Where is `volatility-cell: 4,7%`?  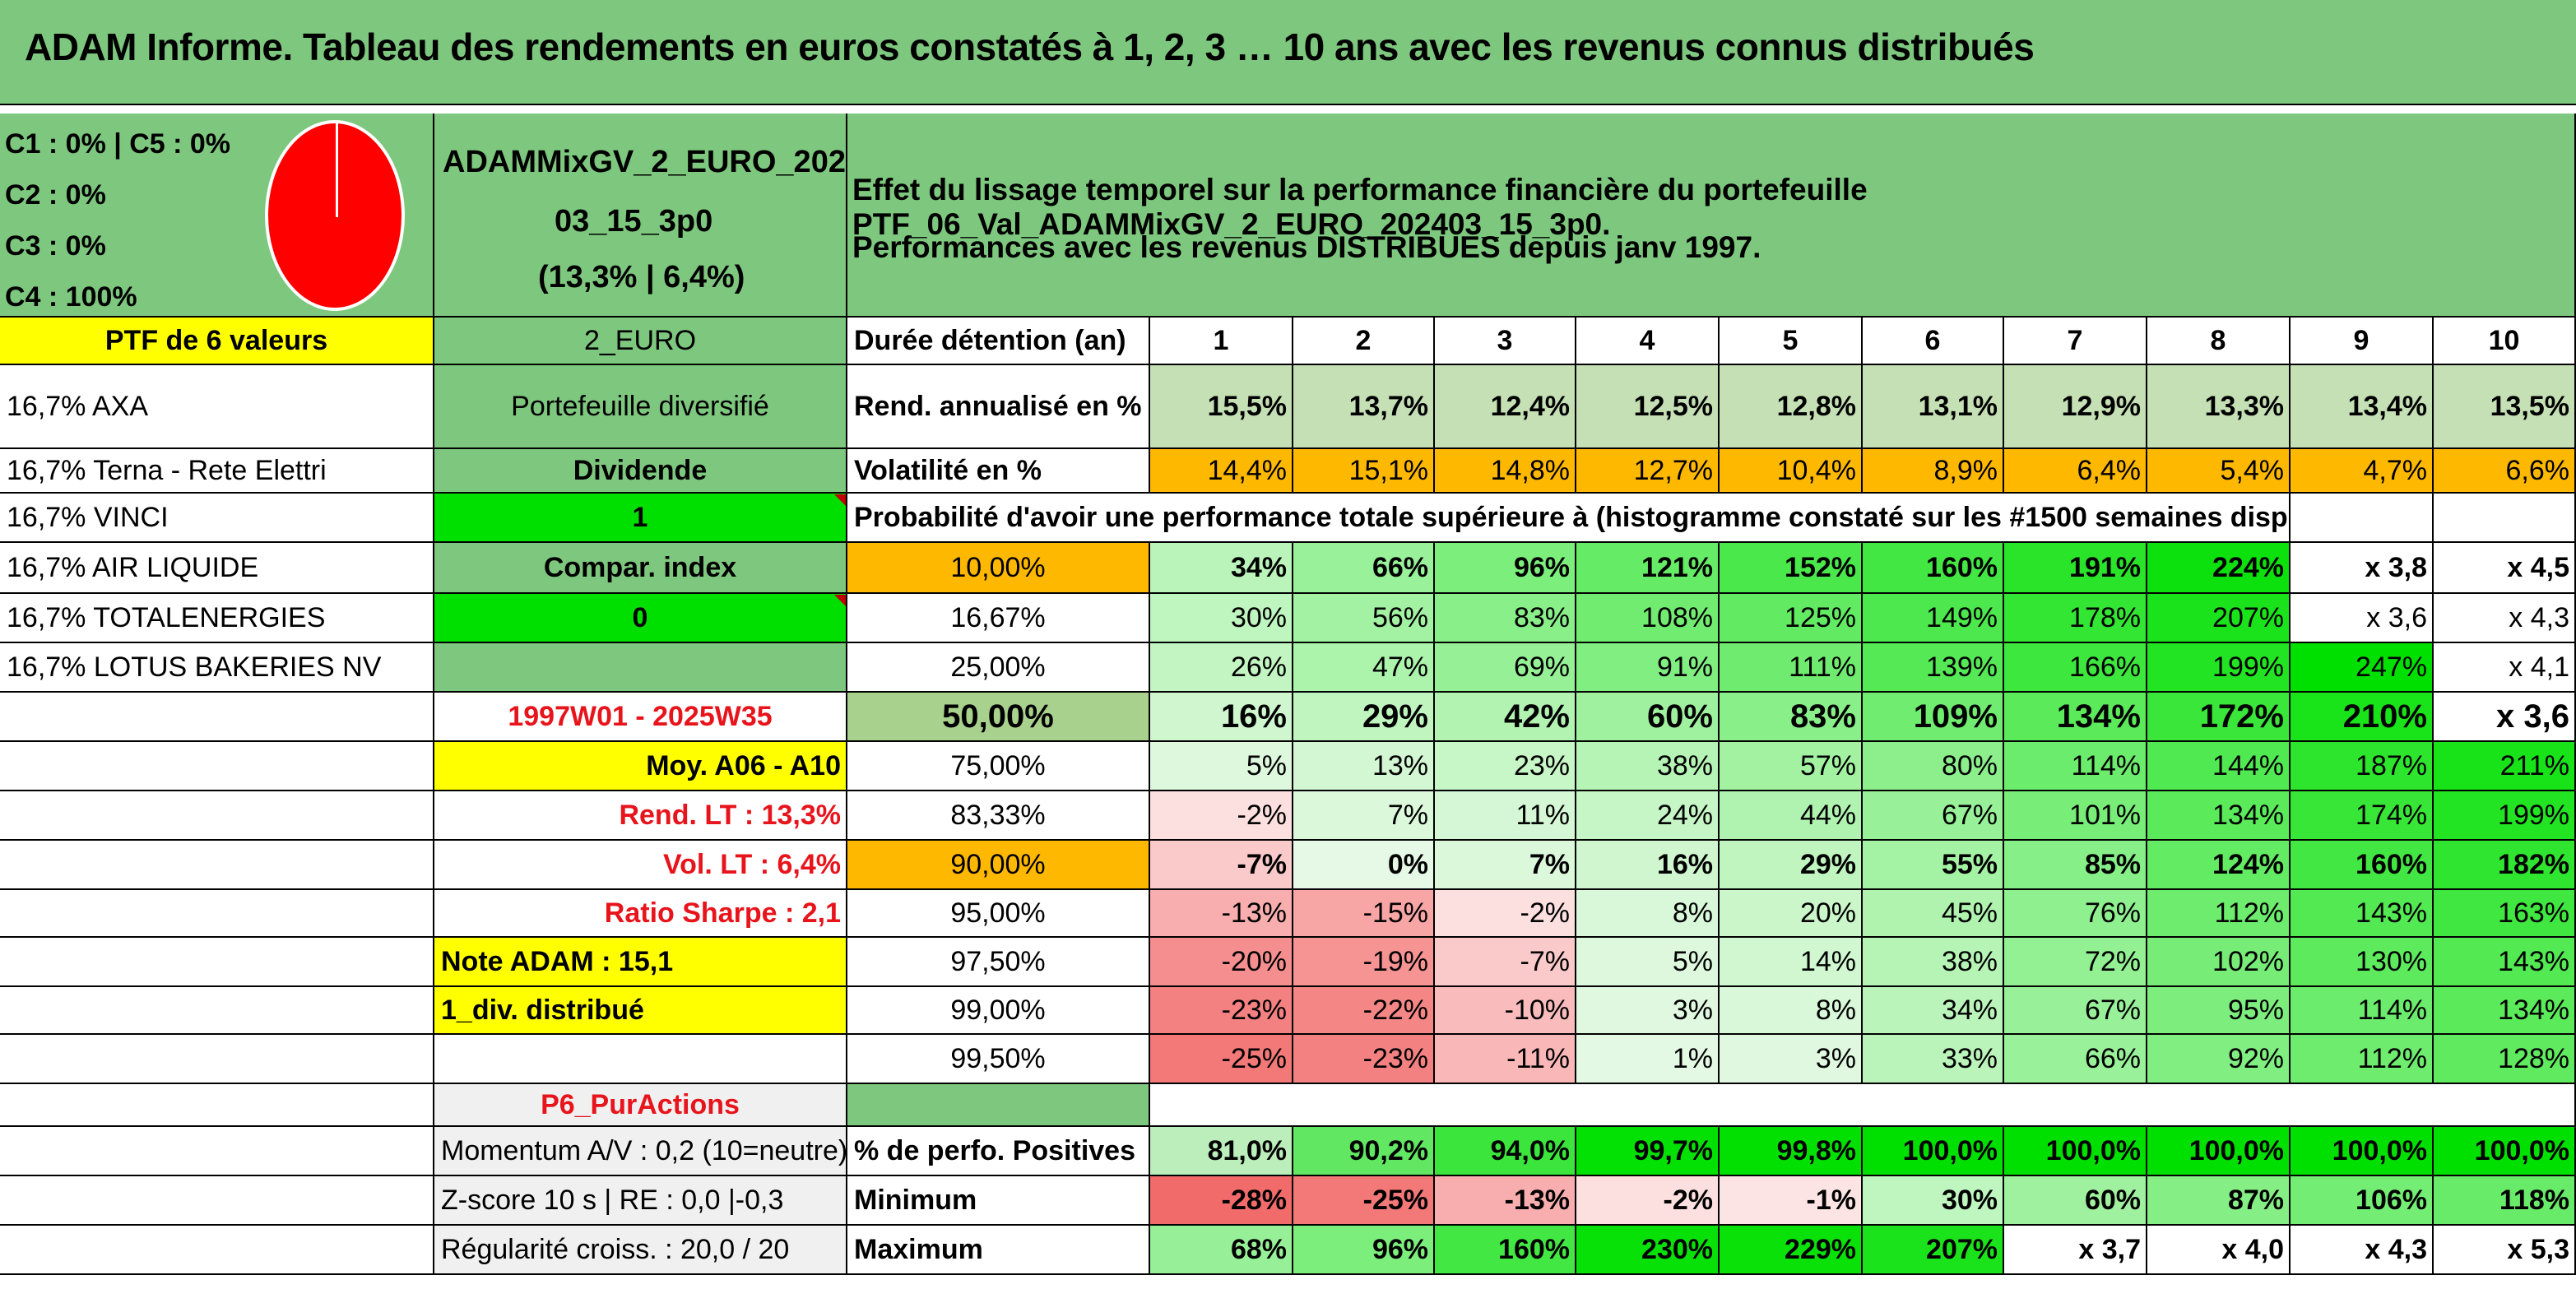 volatility-cell: 4,7% is located at coordinates (2362, 471).